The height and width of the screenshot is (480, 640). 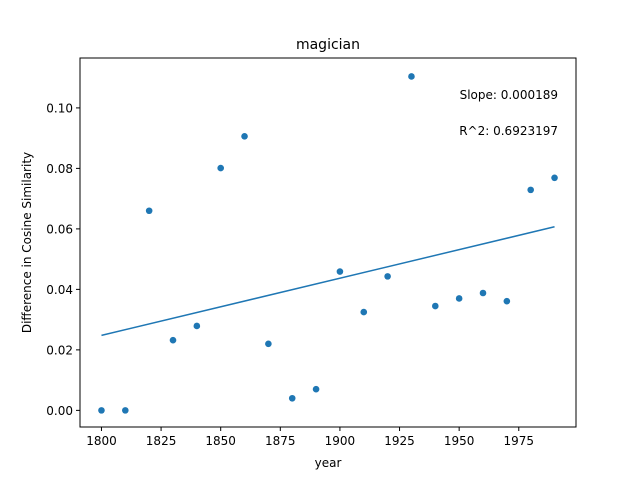 What do you see at coordinates (27, 242) in the screenshot?
I see `y-axis-label: Difference in Cosine Similarity` at bounding box center [27, 242].